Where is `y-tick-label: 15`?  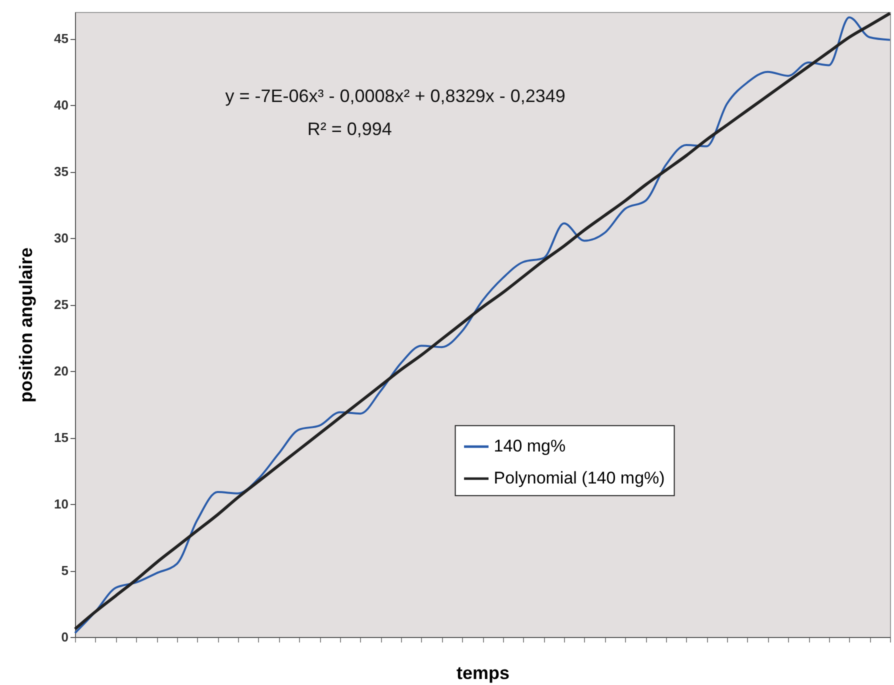
y-tick-label: 15 is located at coordinates (61, 438).